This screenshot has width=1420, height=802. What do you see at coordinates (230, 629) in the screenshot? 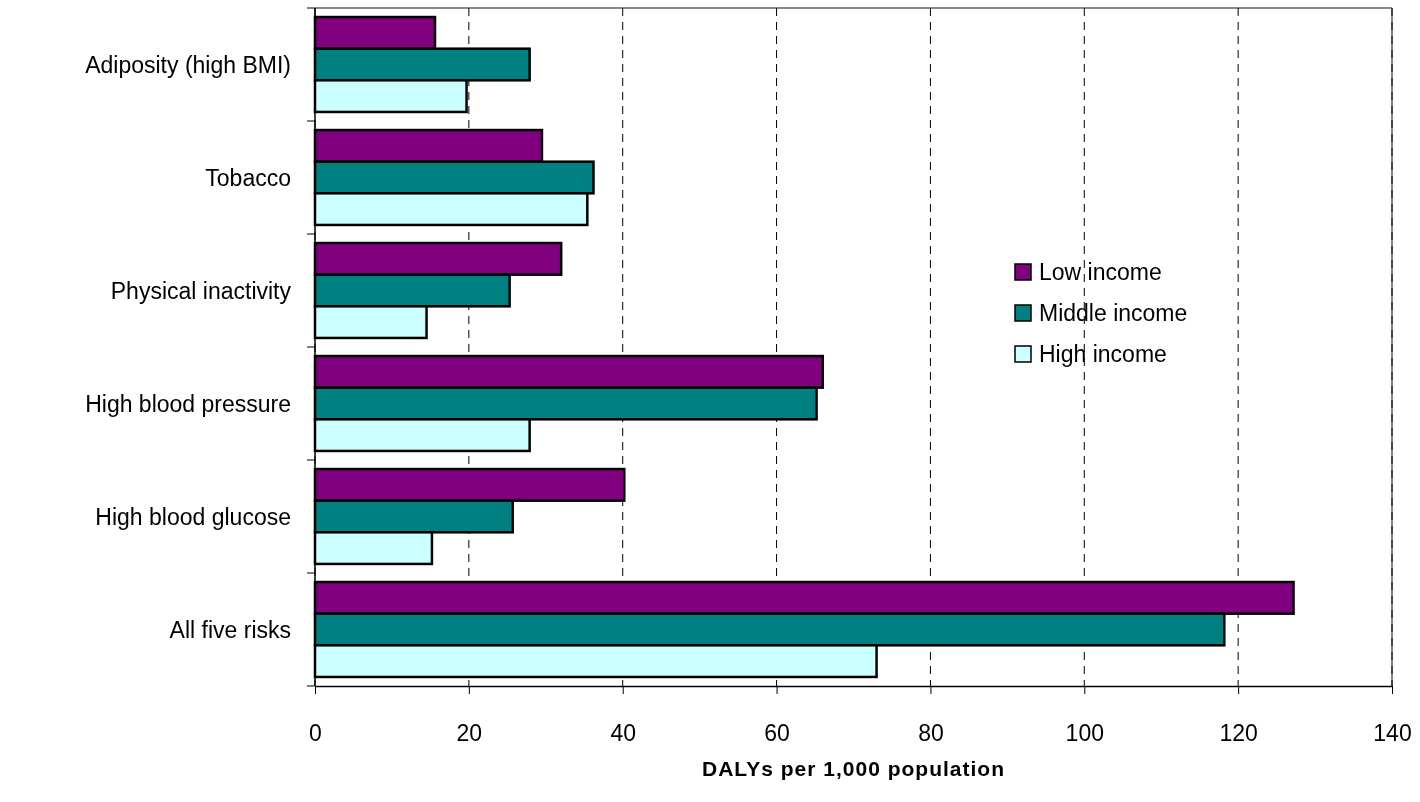
I see `y-tick-label: All five risks` at bounding box center [230, 629].